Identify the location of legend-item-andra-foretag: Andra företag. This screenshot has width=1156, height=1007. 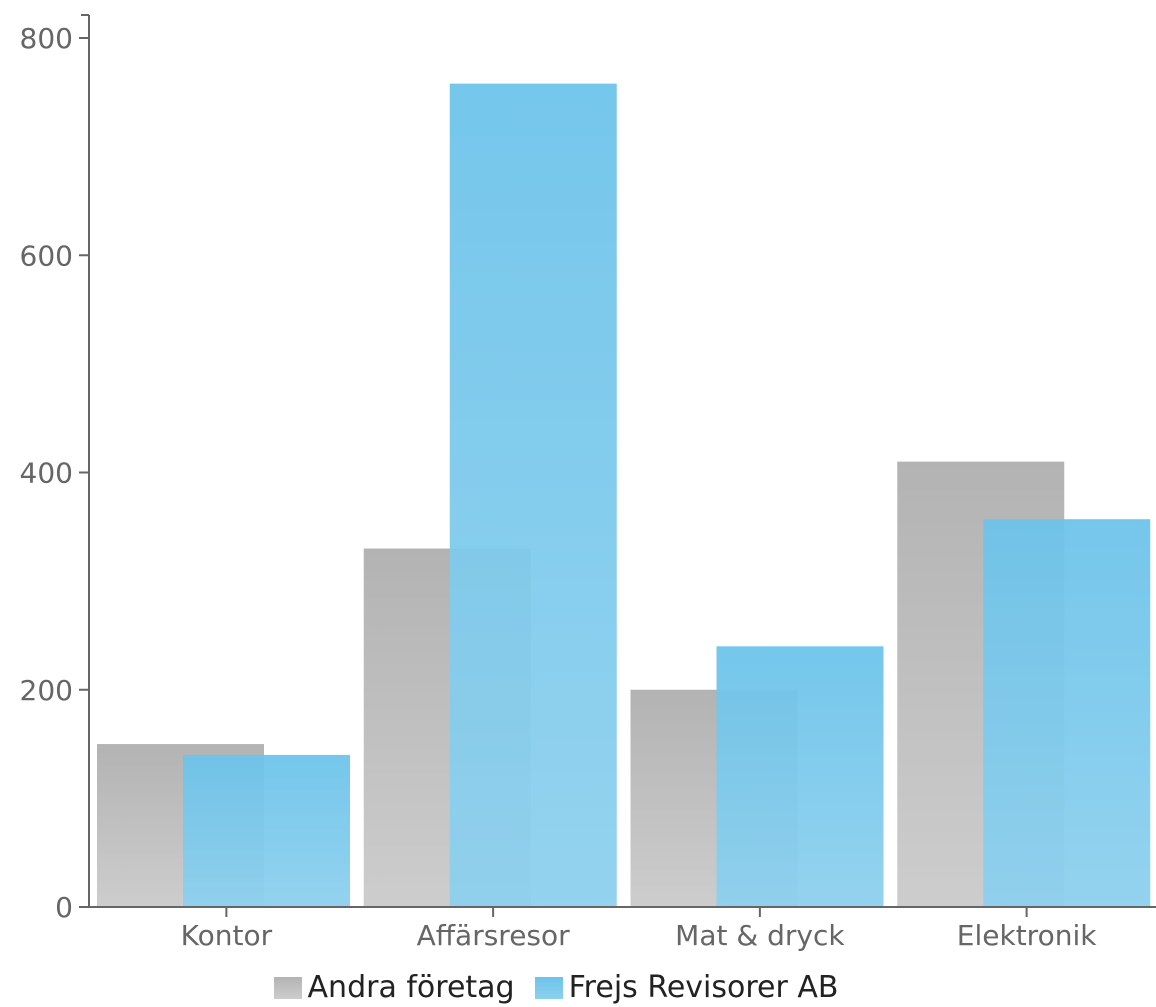
(394, 987).